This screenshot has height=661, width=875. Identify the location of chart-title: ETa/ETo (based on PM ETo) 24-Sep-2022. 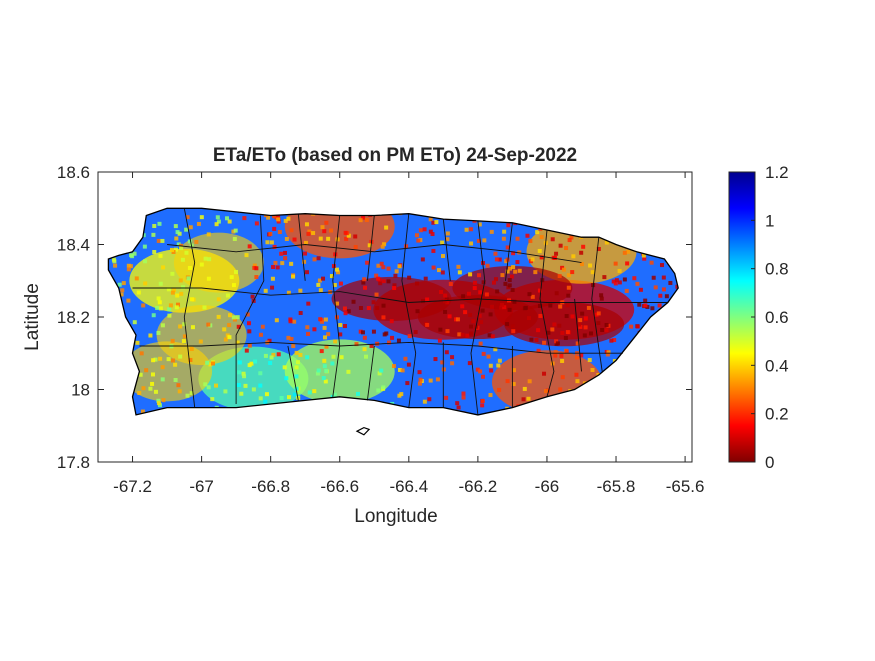
(395, 155).